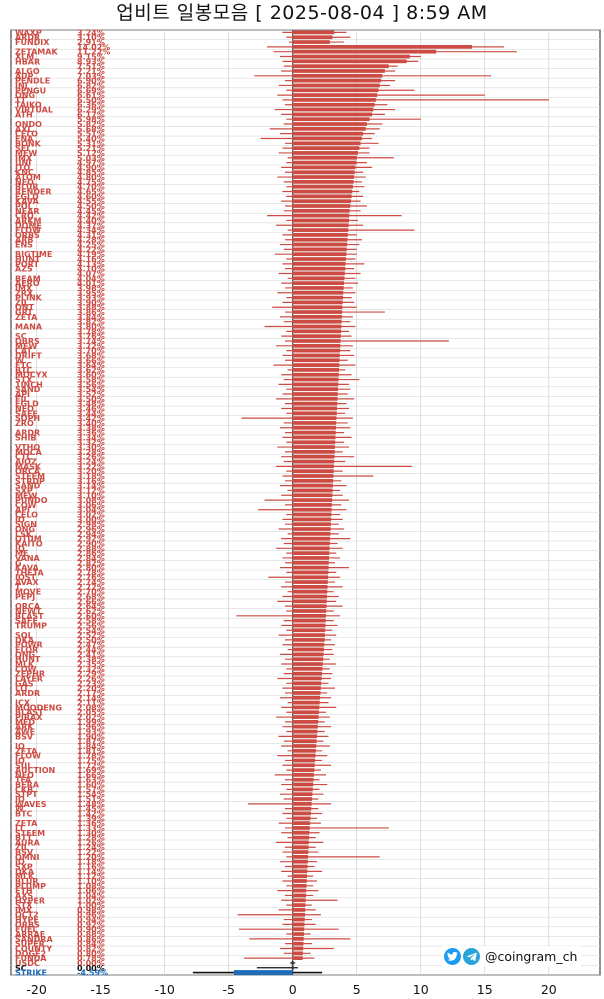 The image size is (604, 999). What do you see at coordinates (91, 220) in the screenshot?
I see `pct-label: 4.40%` at bounding box center [91, 220].